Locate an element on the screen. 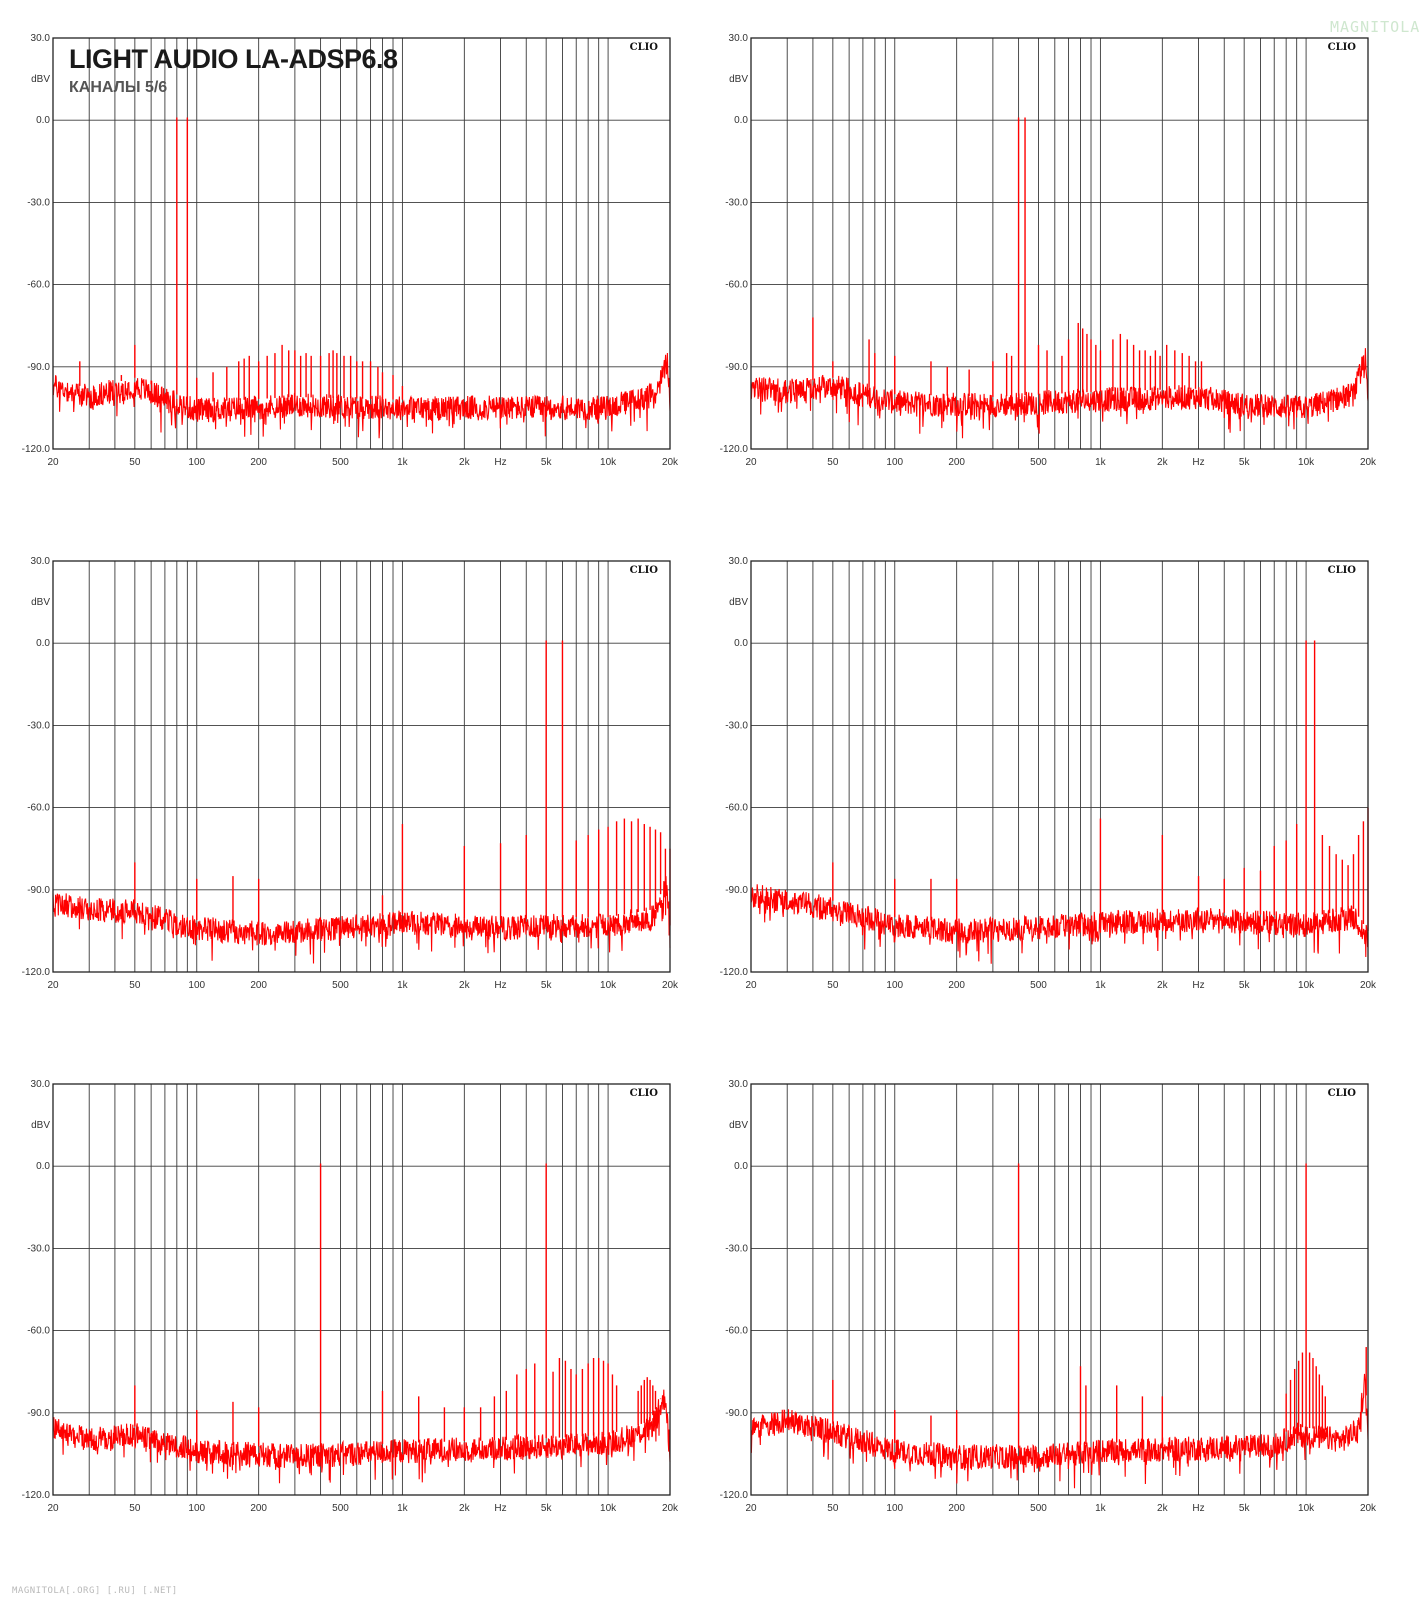 The image size is (1422, 1600). x-tick-label: 100 is located at coordinates (894, 1508).